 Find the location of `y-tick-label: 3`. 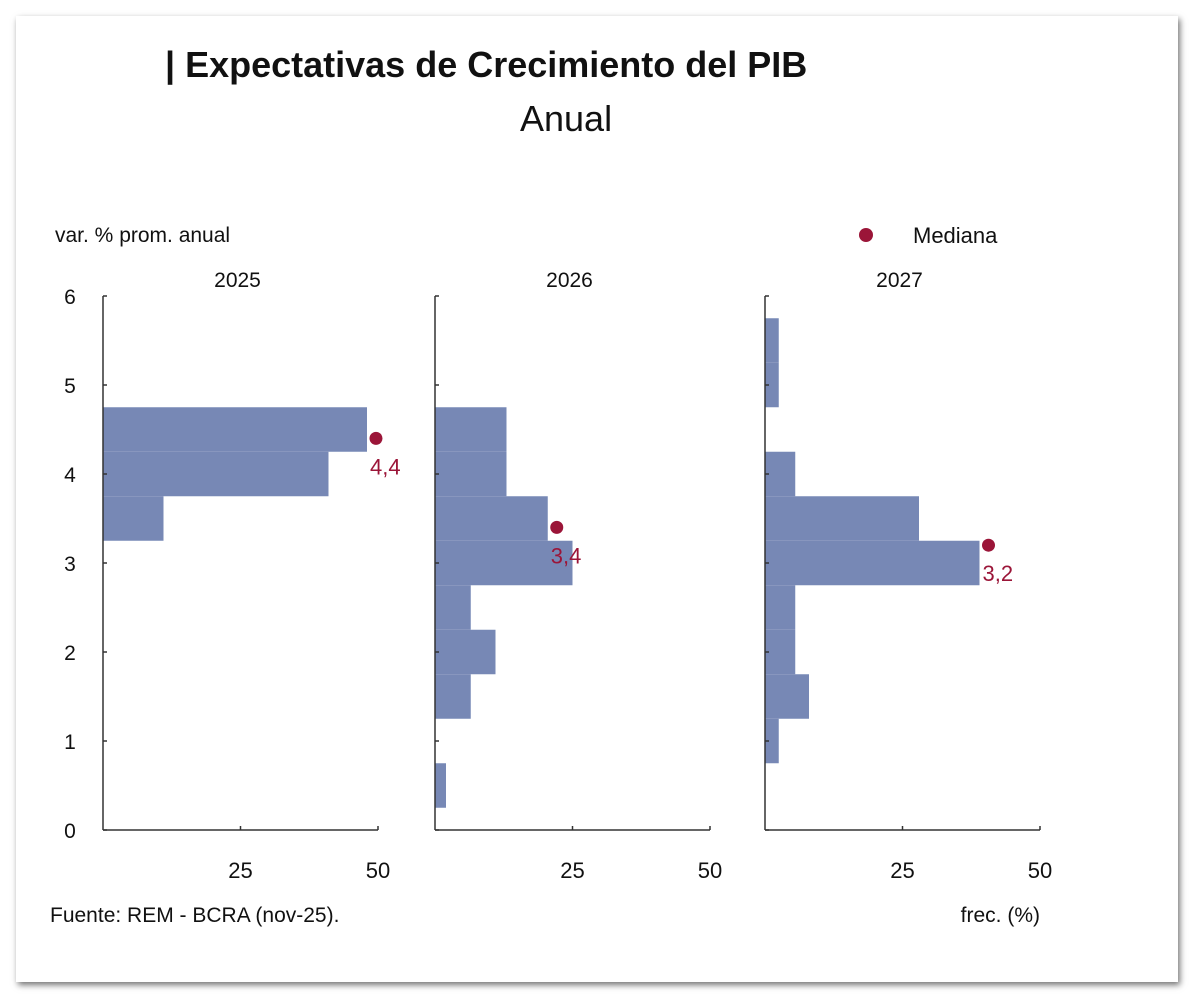

y-tick-label: 3 is located at coordinates (70, 564).